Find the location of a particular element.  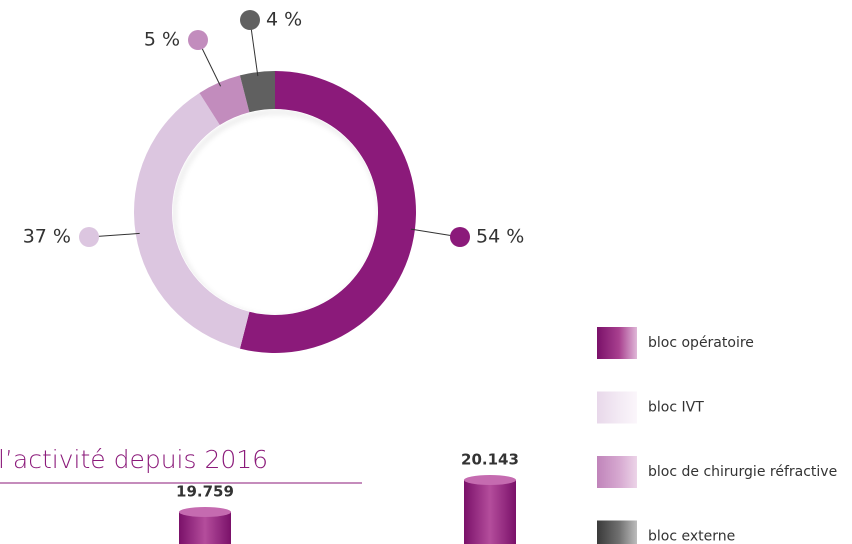

value-label: 37 % is located at coordinates (47, 237).